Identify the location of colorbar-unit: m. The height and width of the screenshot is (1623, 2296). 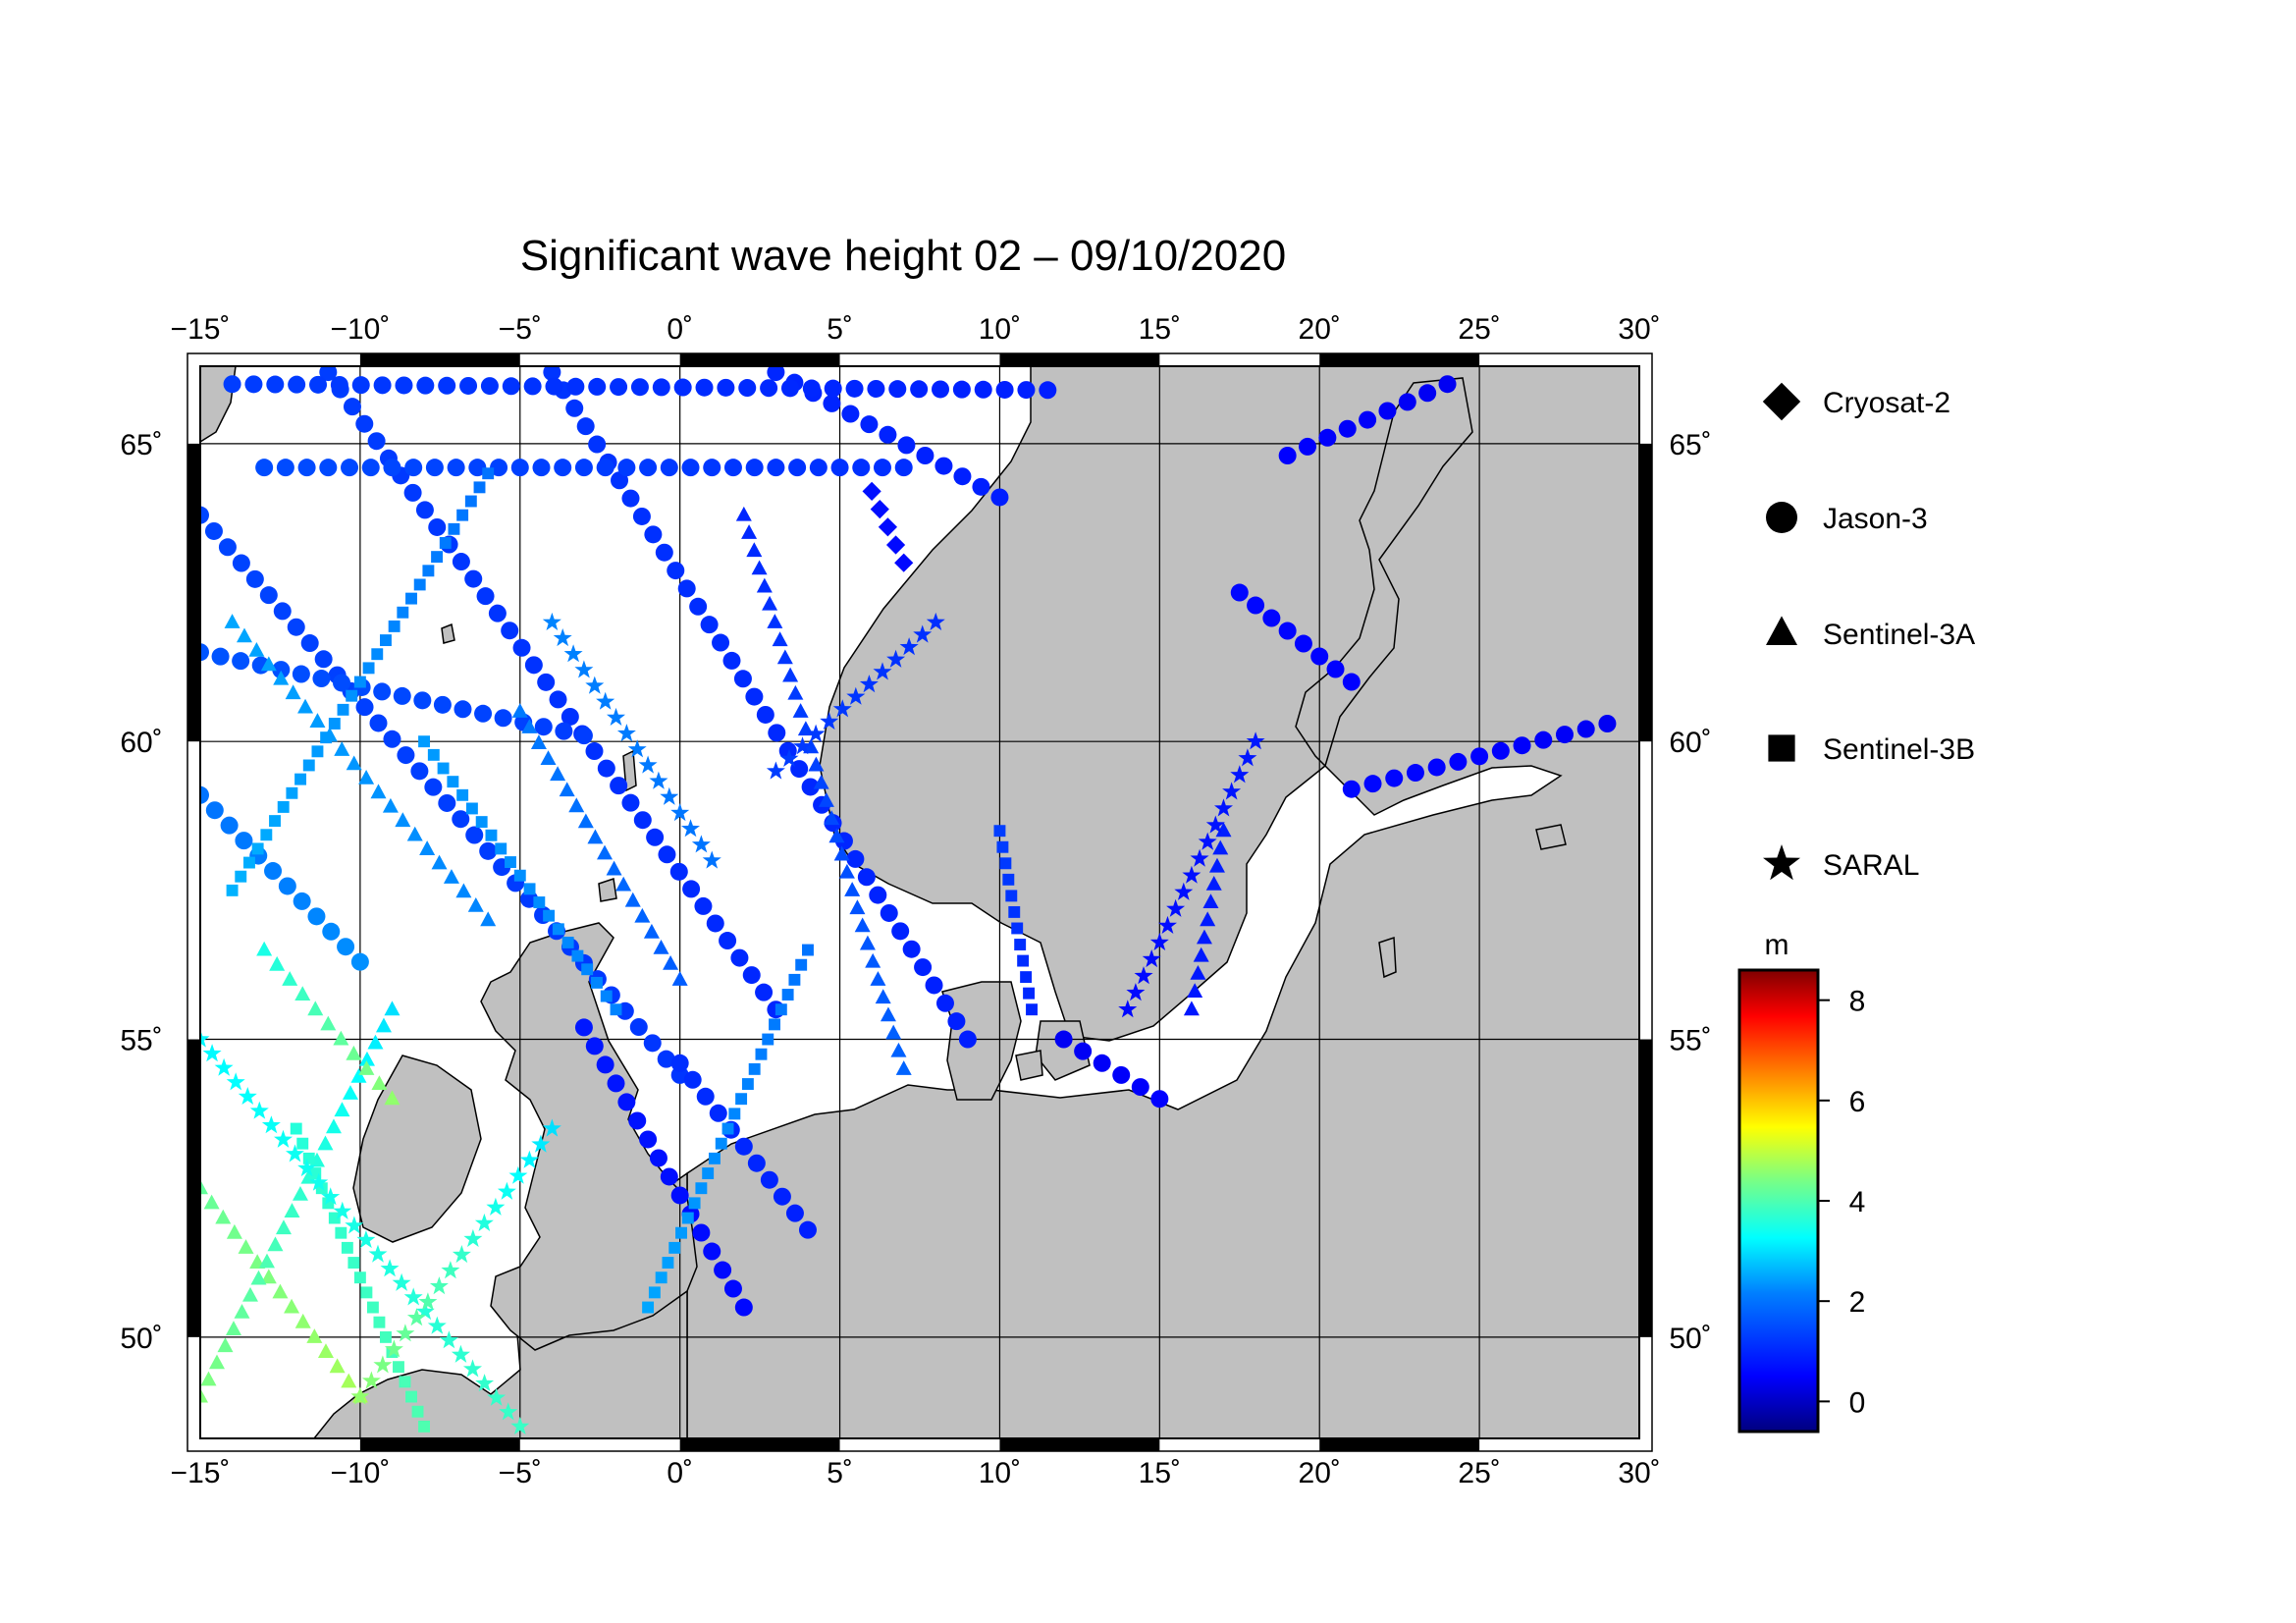
(1777, 945).